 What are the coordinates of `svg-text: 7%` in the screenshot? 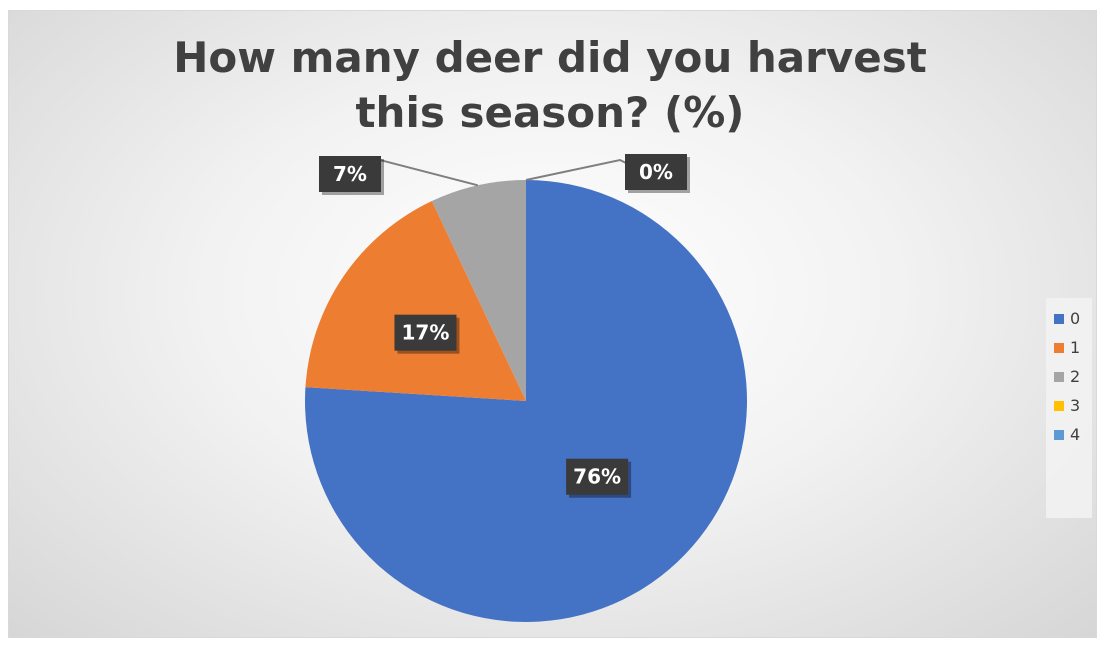 It's located at (350, 174).